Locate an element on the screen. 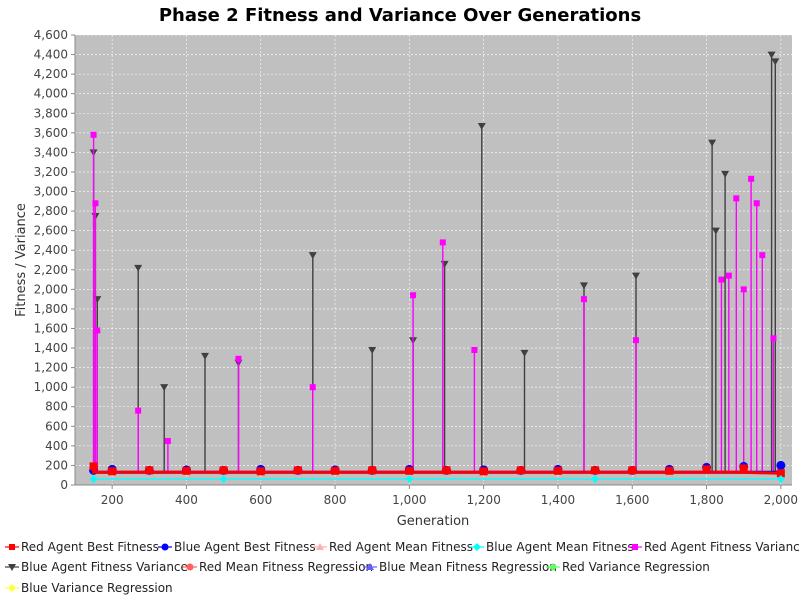 Image resolution: width=800 pixels, height=600 pixels. legend-label: Blue Variance Regression is located at coordinates (97, 588).